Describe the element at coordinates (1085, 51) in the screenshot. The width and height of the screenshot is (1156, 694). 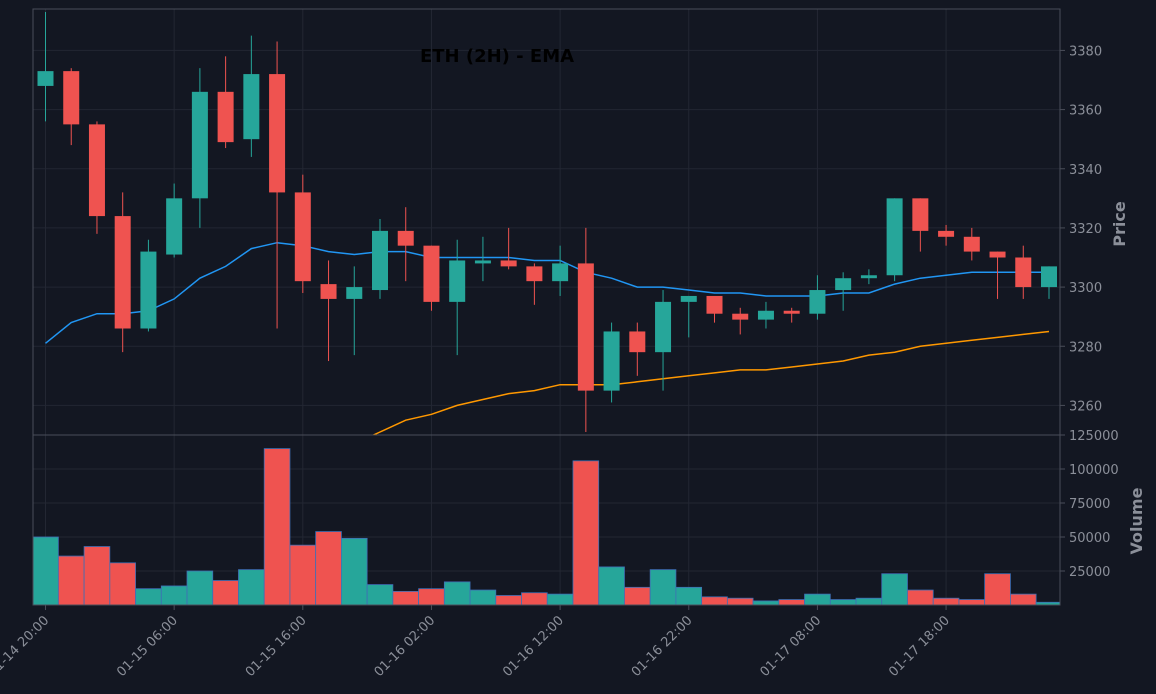
I see `price-tick-label: 3380` at that location.